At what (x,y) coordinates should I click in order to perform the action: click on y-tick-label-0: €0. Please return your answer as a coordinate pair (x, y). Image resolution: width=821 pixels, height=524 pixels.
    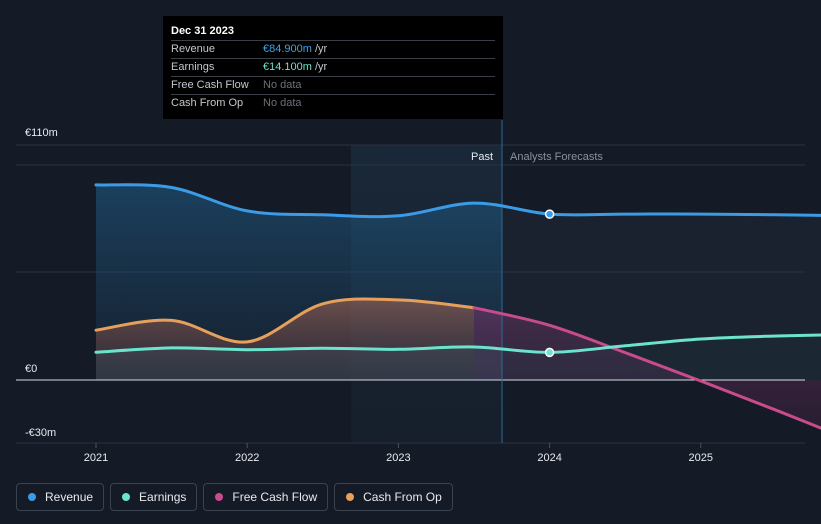
    Looking at the image, I should click on (31, 369).